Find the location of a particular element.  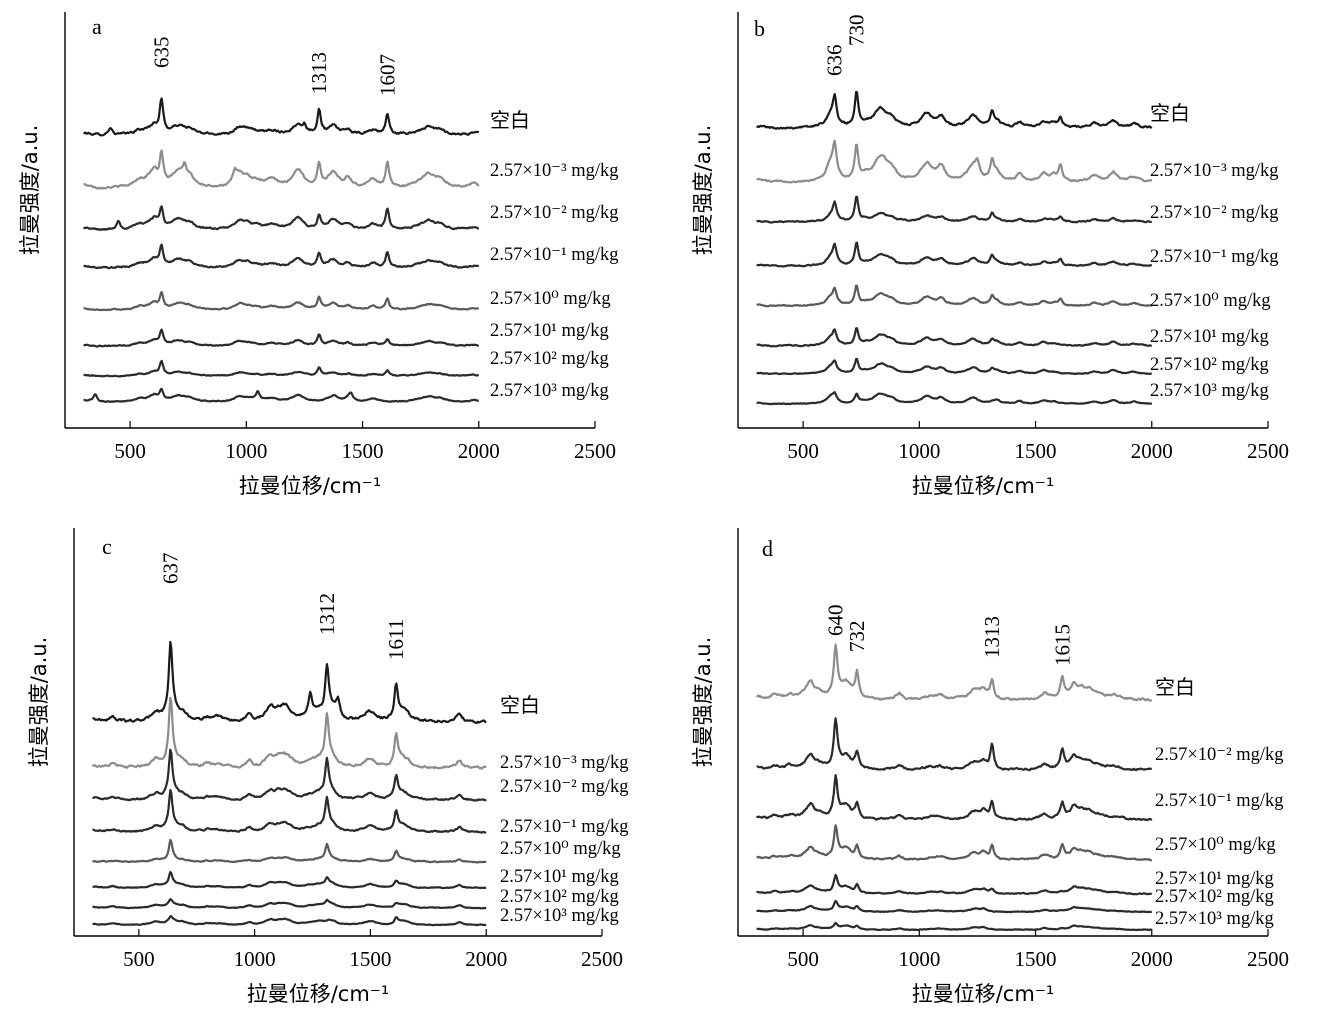

peak-label: 637 is located at coordinates (171, 569).